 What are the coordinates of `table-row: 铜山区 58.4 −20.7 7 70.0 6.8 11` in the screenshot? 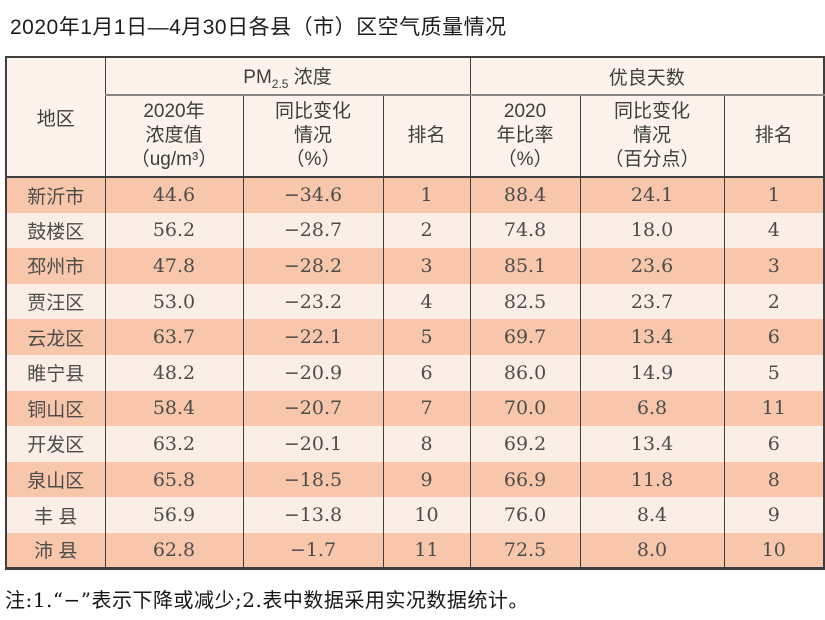 It's located at (415, 408).